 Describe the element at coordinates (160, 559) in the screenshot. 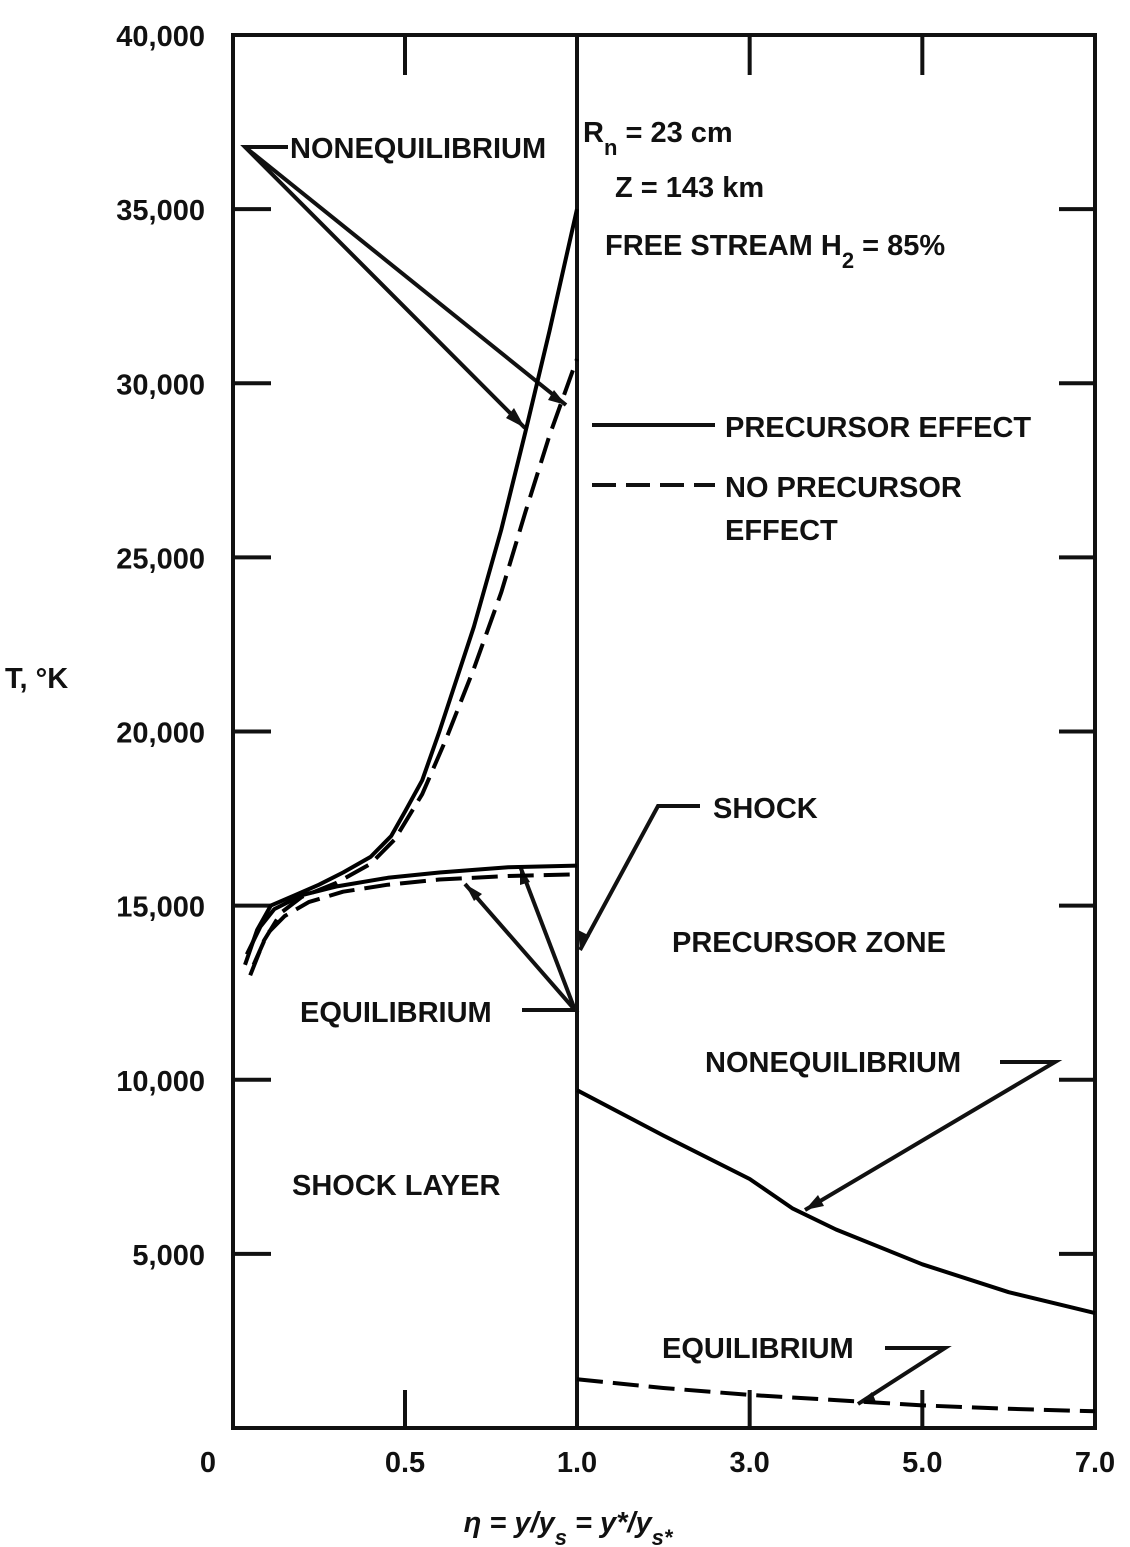

I see `y-tick-label: 25,000` at that location.